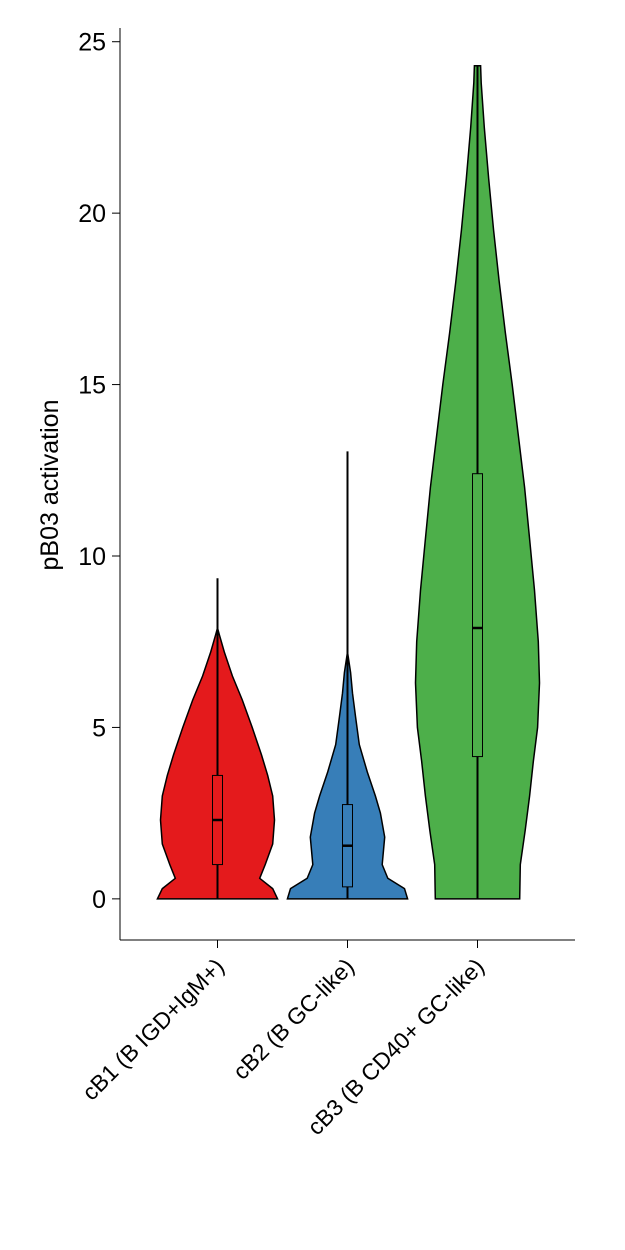 The image size is (625, 1250). Describe the element at coordinates (153, 1029) in the screenshot. I see `x-tick-label: cB1 (B IGD+IgM+)` at that location.